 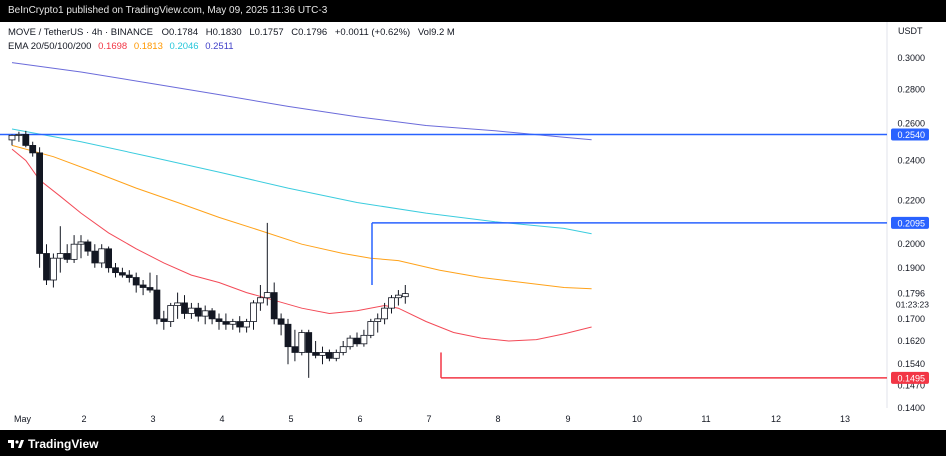 I want to click on y-tick-label: 0.1900, so click(x=911, y=268).